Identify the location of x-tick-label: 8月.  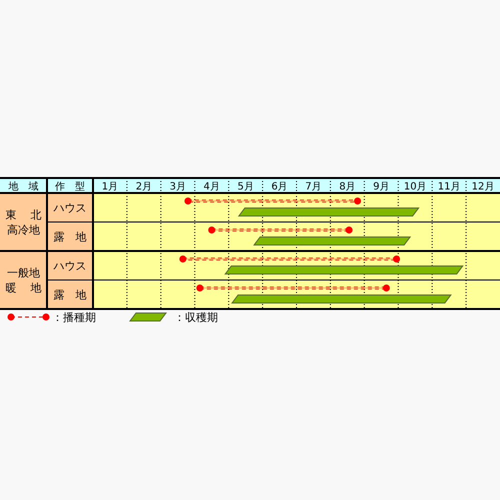
(347, 187).